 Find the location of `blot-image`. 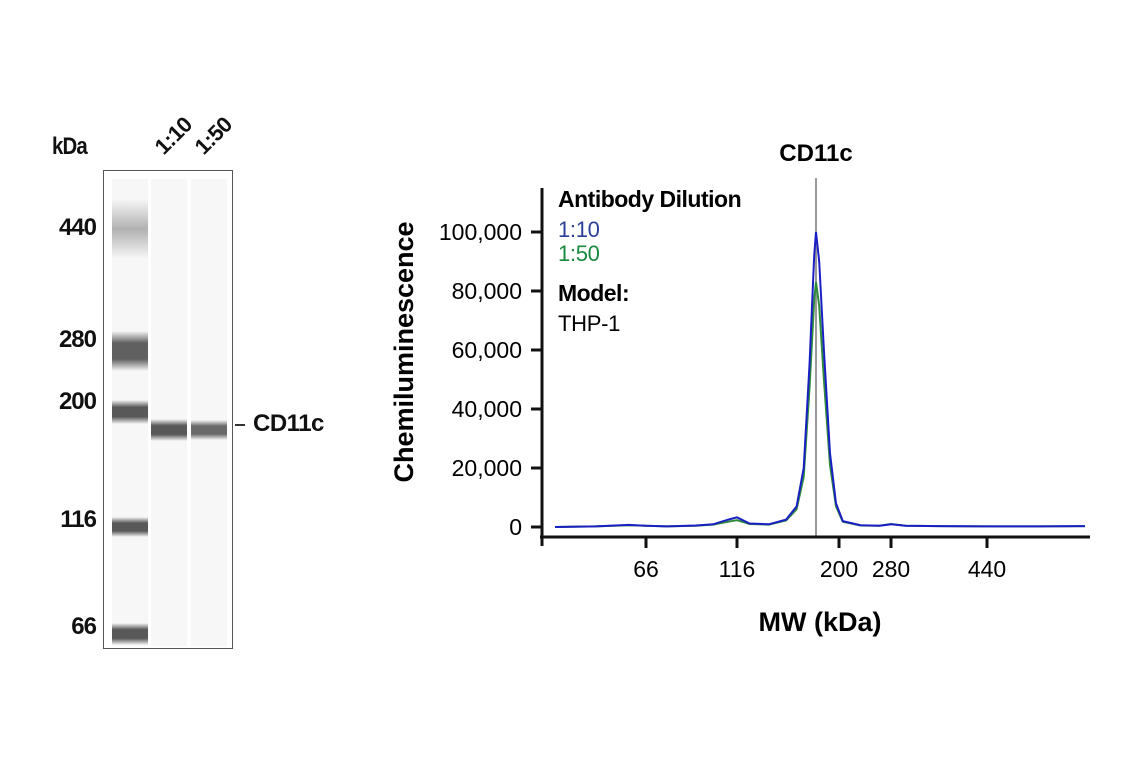

blot-image is located at coordinates (168, 409).